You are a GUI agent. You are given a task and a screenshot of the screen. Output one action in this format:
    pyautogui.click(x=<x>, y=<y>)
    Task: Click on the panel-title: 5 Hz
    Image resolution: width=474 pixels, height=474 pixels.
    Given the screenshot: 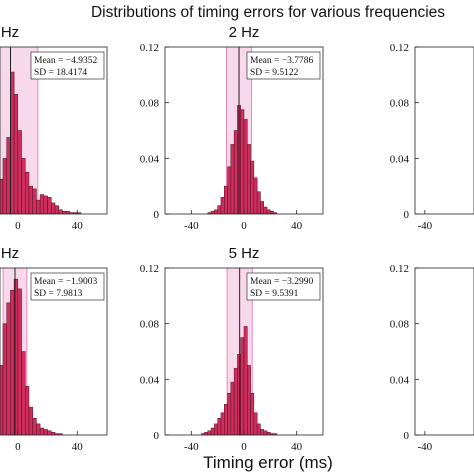 What is the action you would take?
    pyautogui.click(x=244, y=253)
    